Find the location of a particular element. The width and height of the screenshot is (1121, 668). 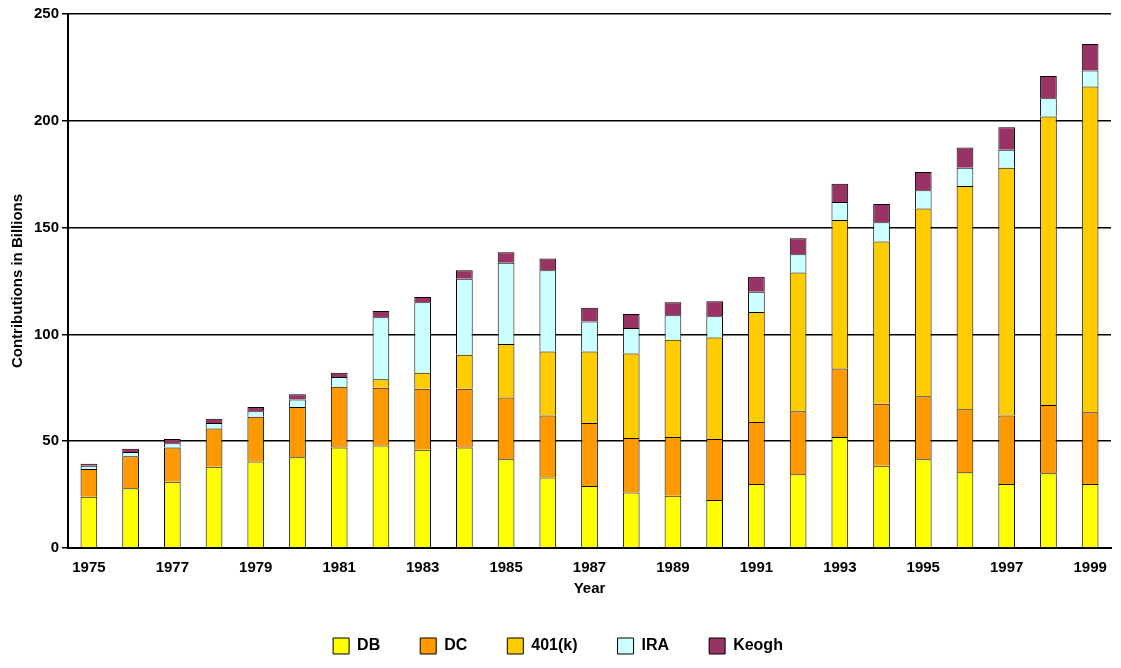

y-tick-label: 200 is located at coordinates (47, 119).